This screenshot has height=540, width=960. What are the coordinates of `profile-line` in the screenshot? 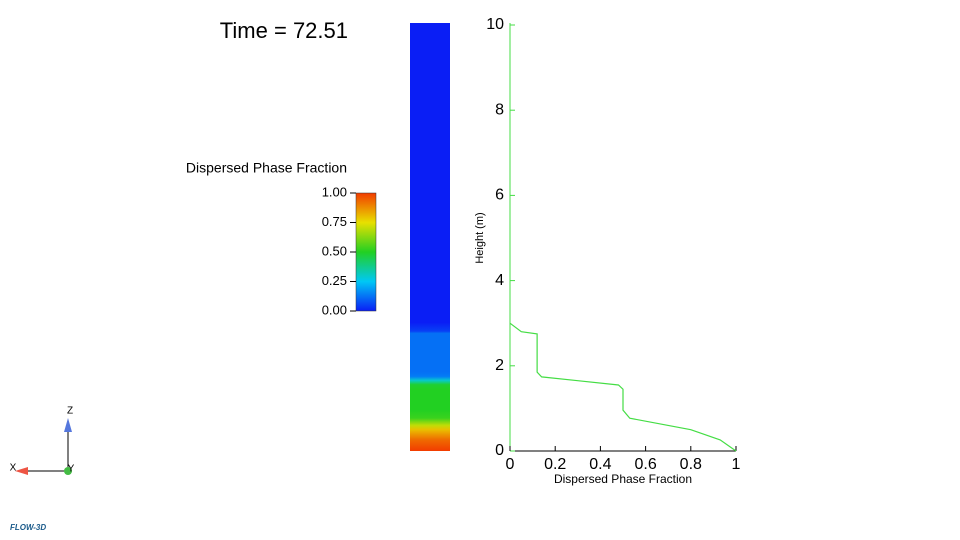 It's located at (623, 387).